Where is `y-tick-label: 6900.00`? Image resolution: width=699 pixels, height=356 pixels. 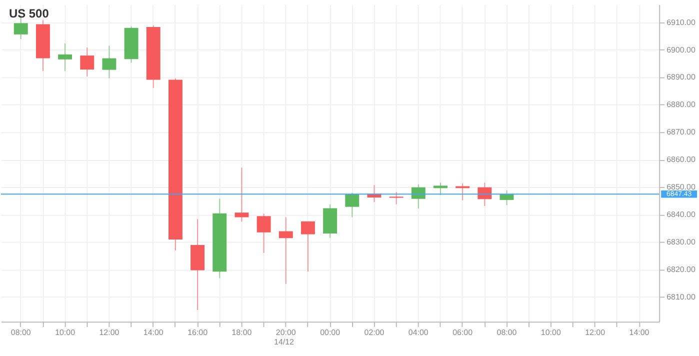 y-tick-label: 6900.00 is located at coordinates (681, 49).